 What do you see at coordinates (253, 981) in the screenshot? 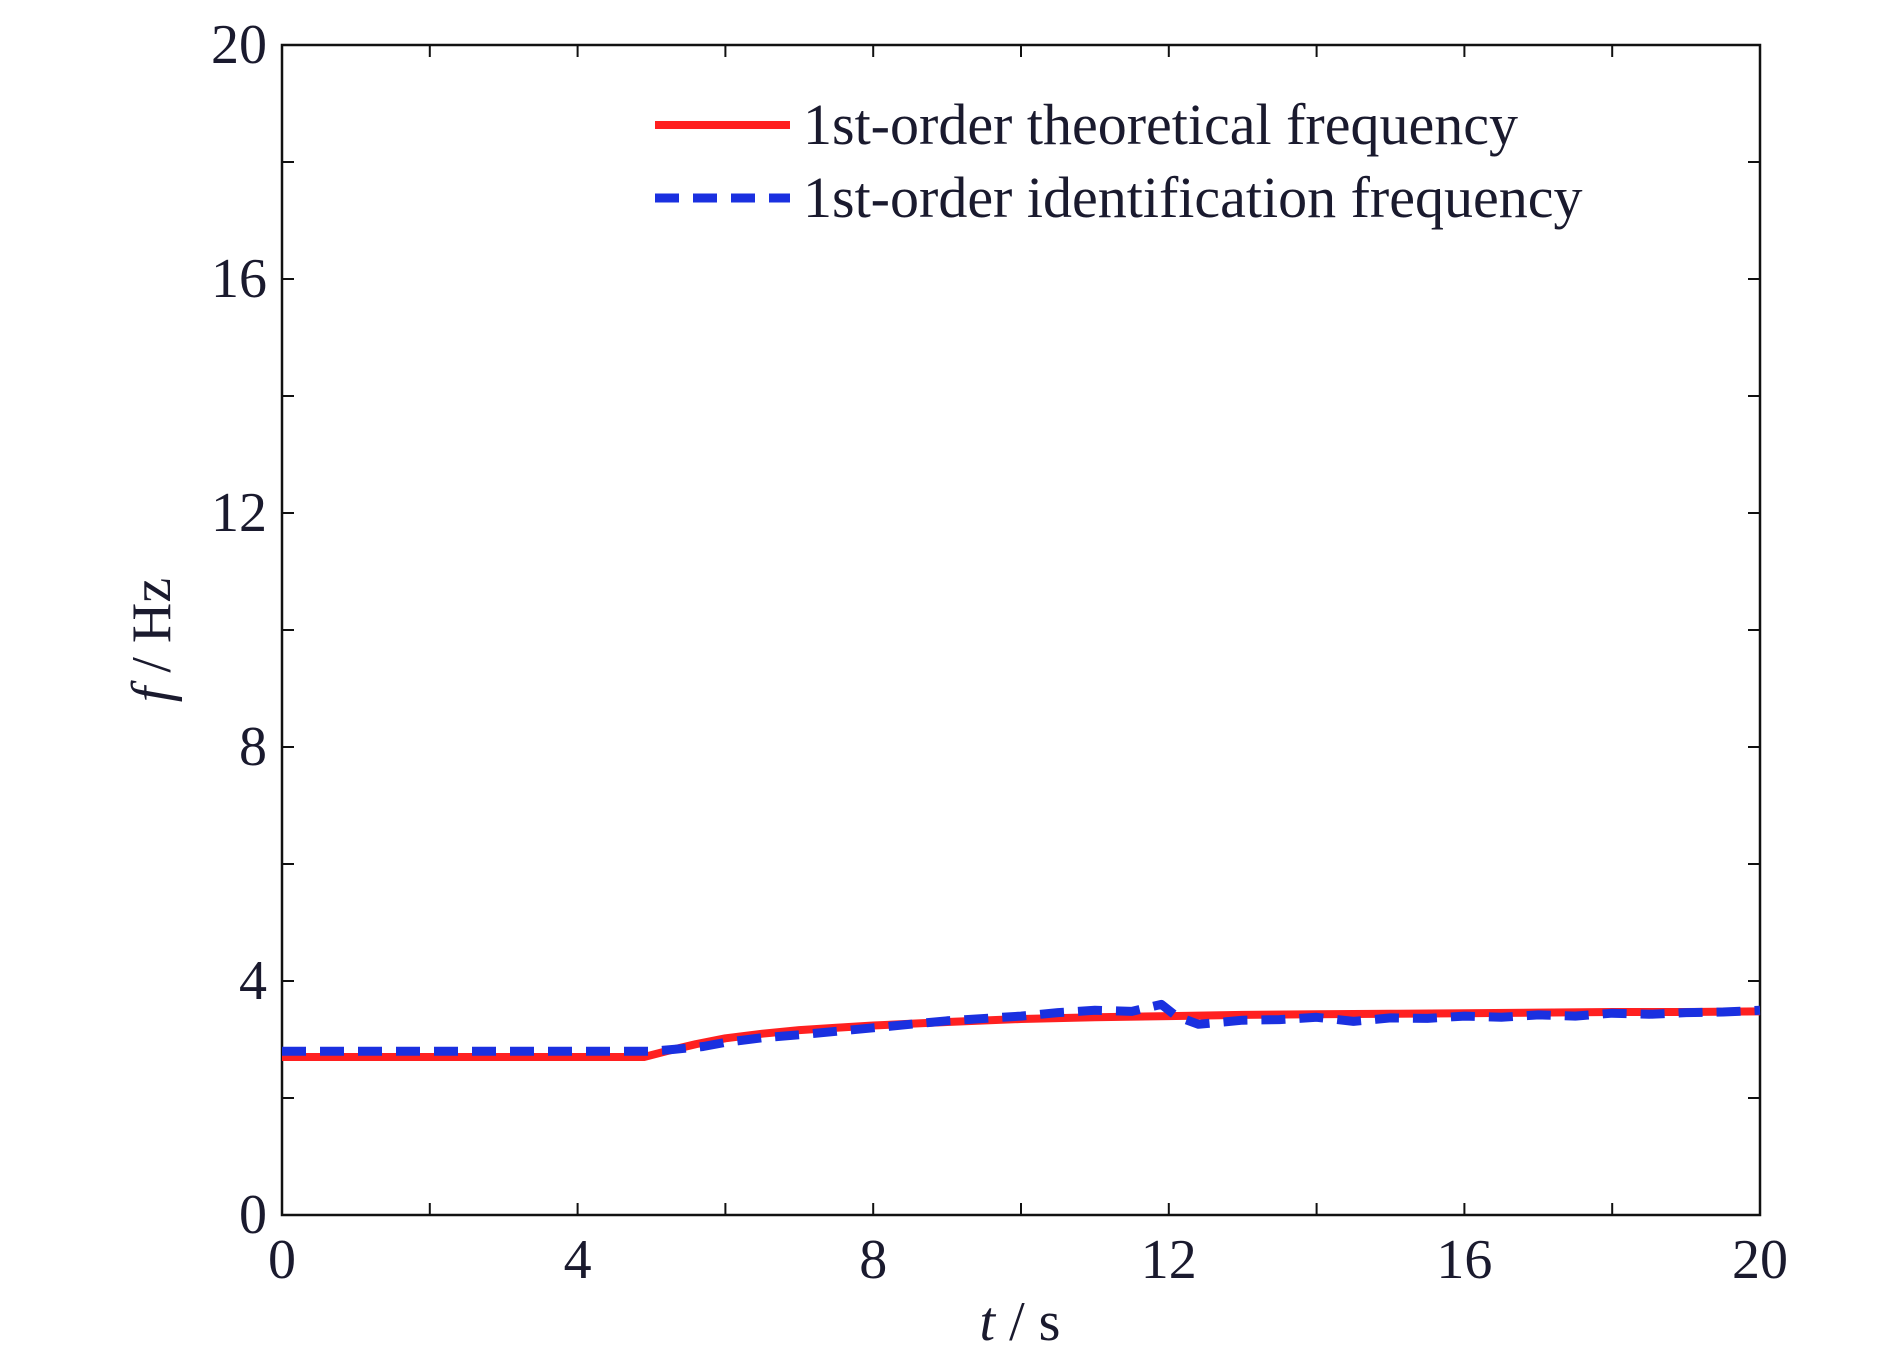
I see `y-tick-label: 4` at bounding box center [253, 981].